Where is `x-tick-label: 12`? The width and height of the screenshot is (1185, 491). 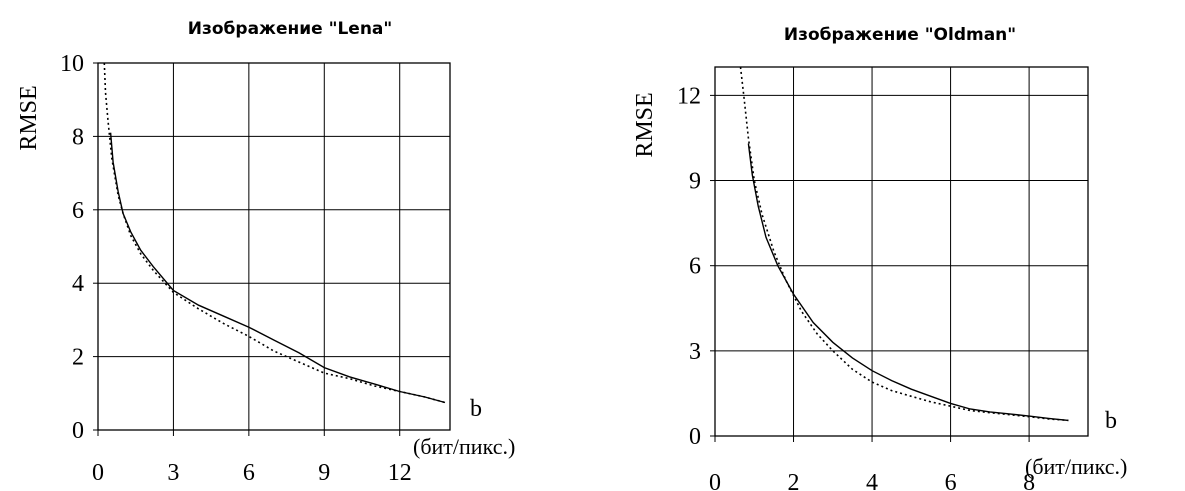 x-tick-label: 12 is located at coordinates (400, 473).